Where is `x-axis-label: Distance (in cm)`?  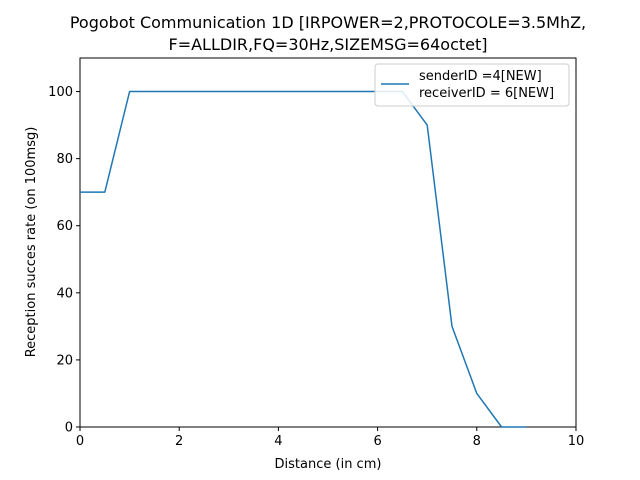 x-axis-label: Distance (in cm) is located at coordinates (328, 464).